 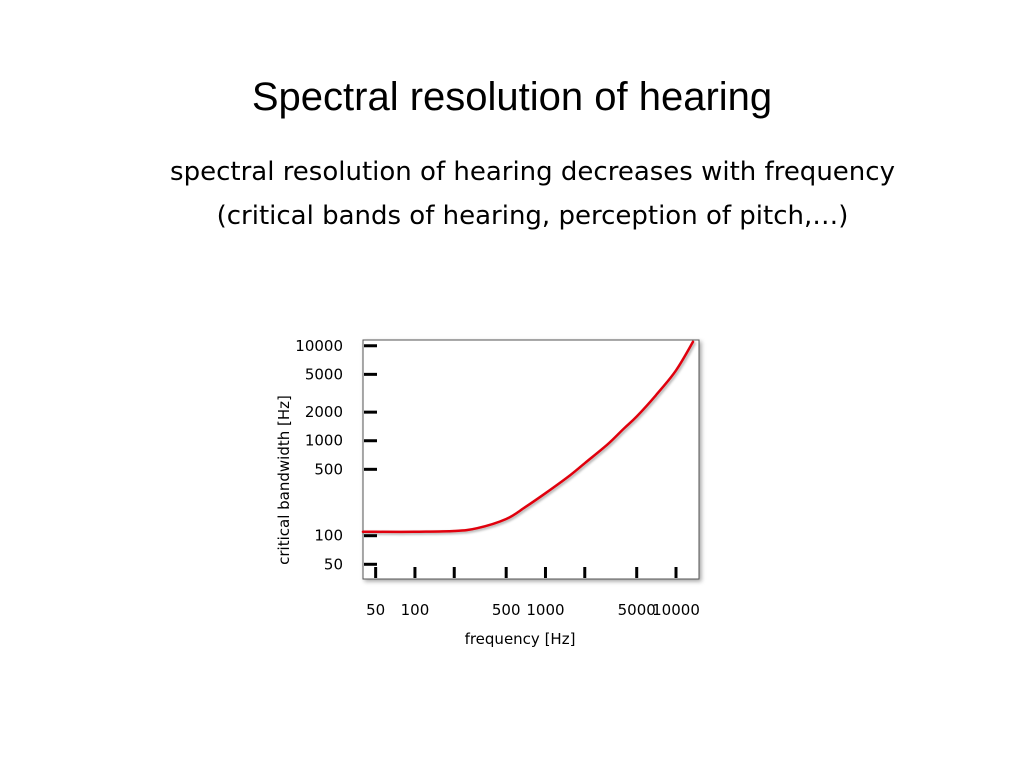 What do you see at coordinates (333, 564) in the screenshot?
I see `y-tick-label: 50` at bounding box center [333, 564].